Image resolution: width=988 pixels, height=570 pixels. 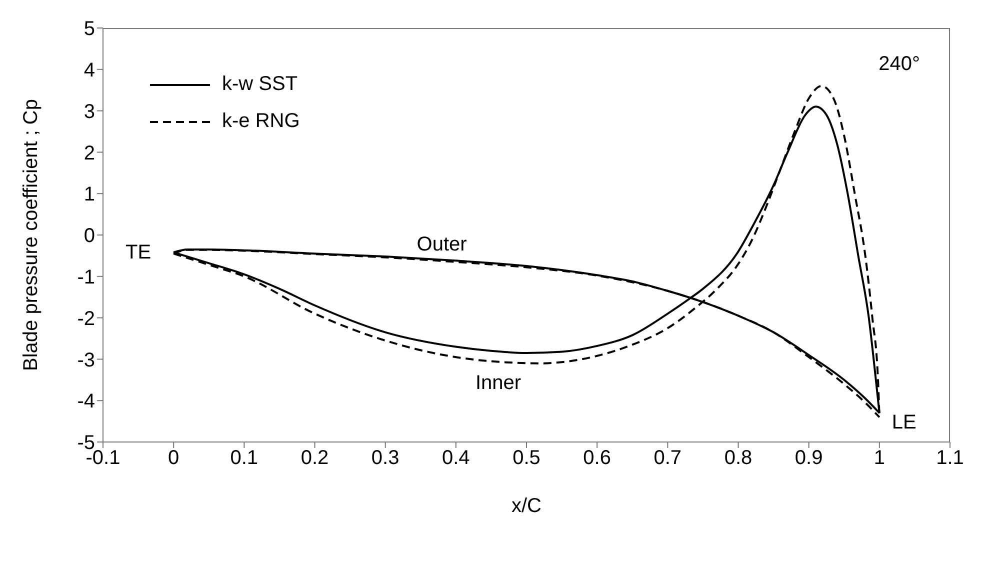 What do you see at coordinates (879, 458) in the screenshot?
I see `x-tick-label: 1` at bounding box center [879, 458].